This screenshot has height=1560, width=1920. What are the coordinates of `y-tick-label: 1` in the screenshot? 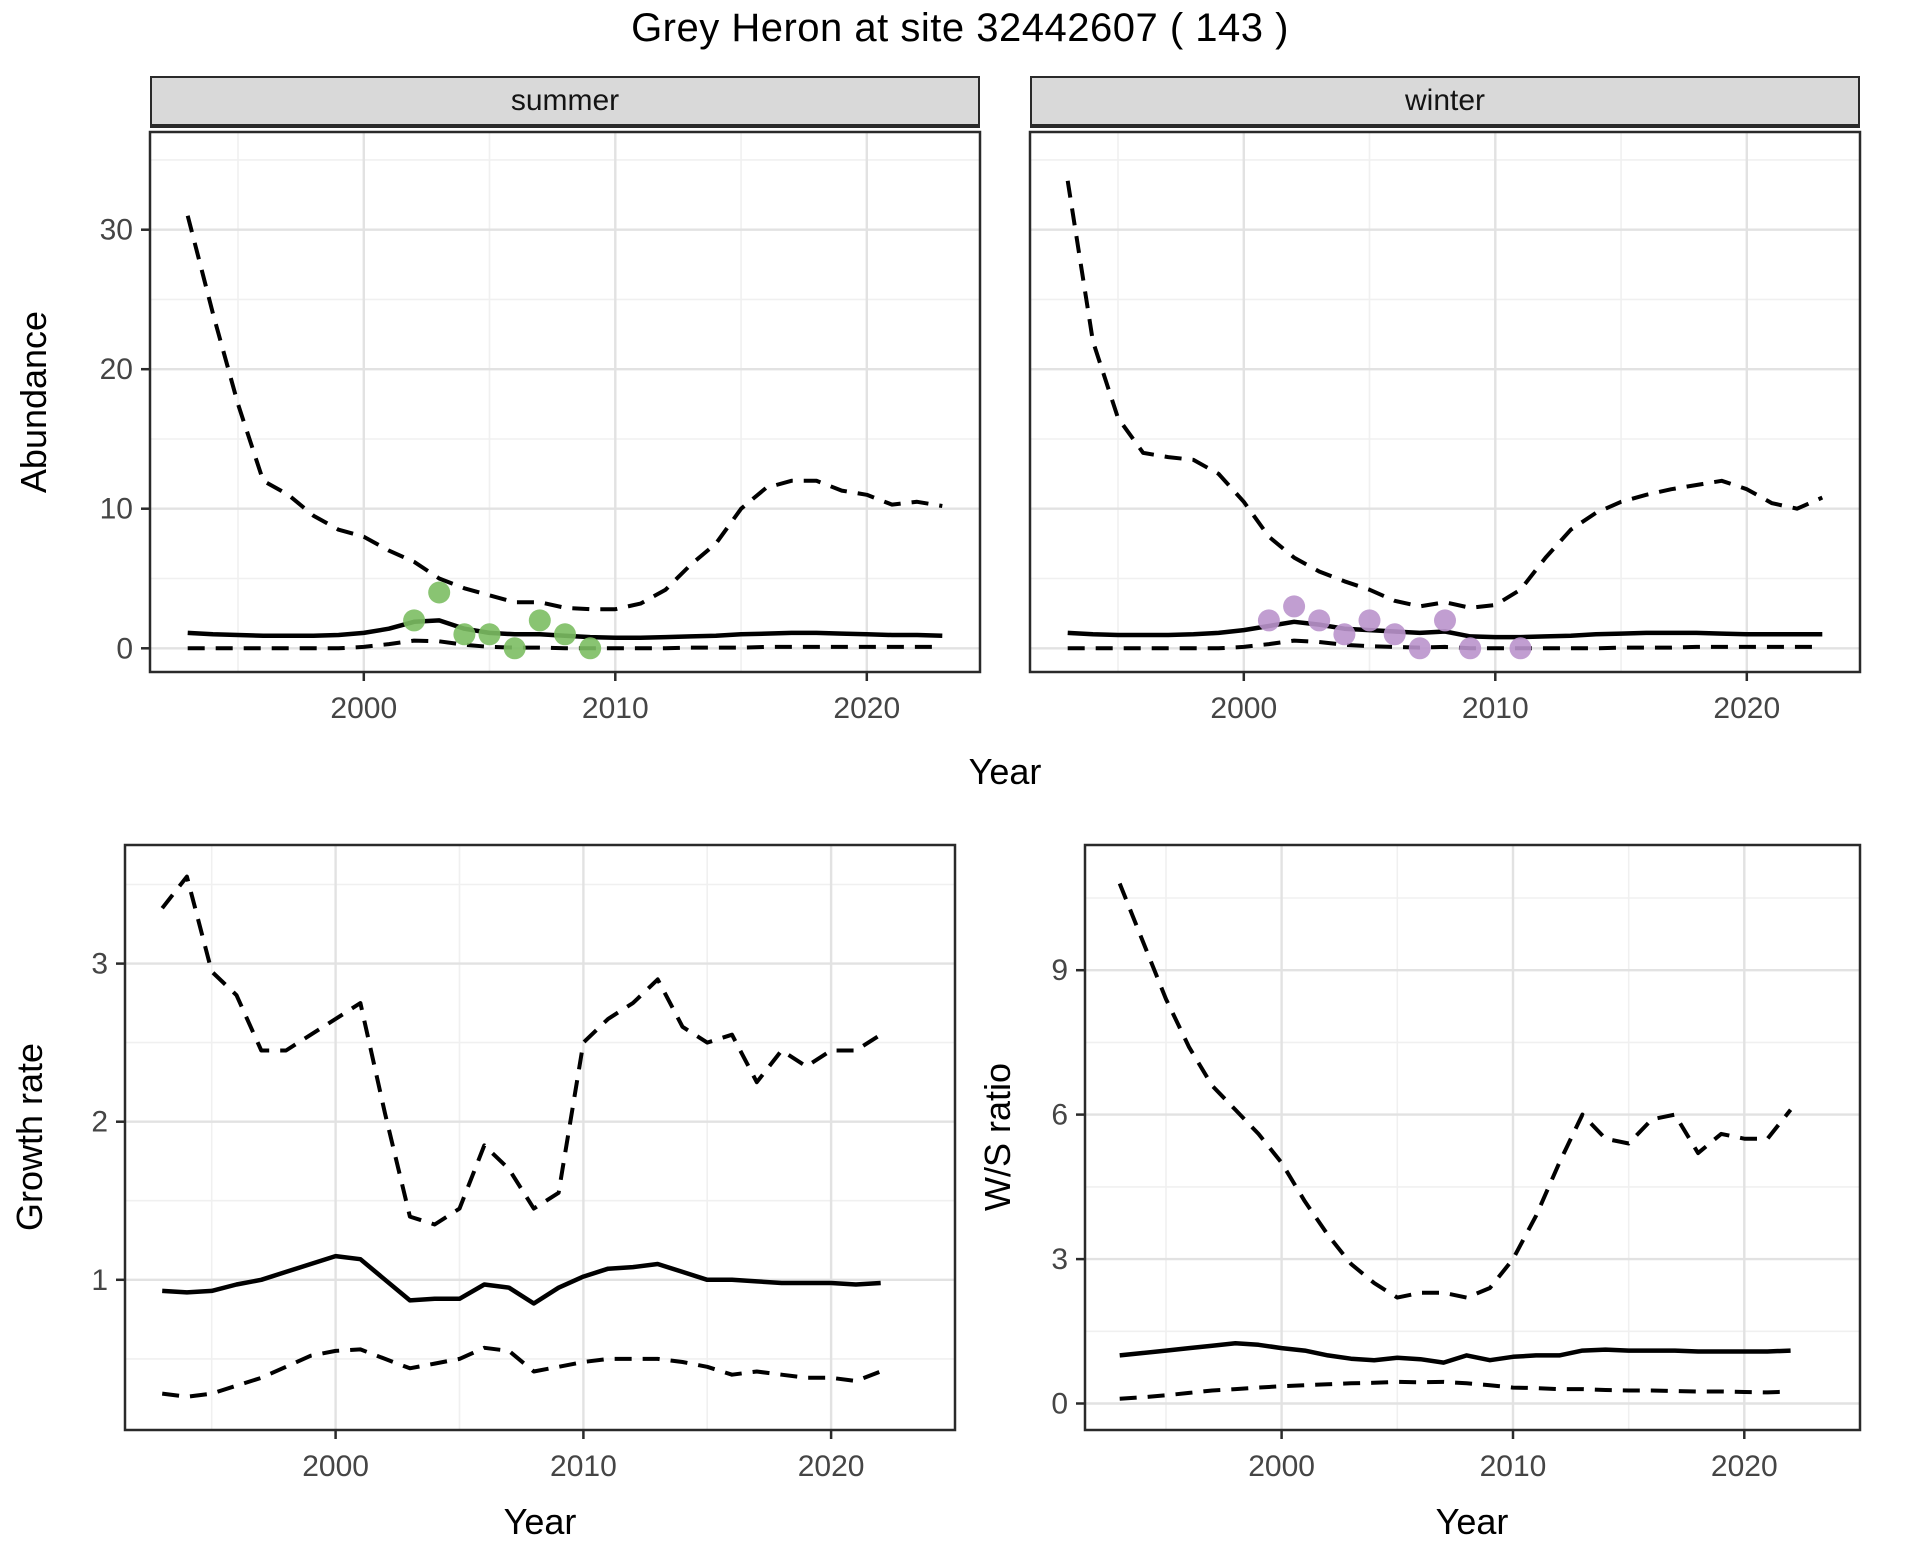 It's located at (99, 1280).